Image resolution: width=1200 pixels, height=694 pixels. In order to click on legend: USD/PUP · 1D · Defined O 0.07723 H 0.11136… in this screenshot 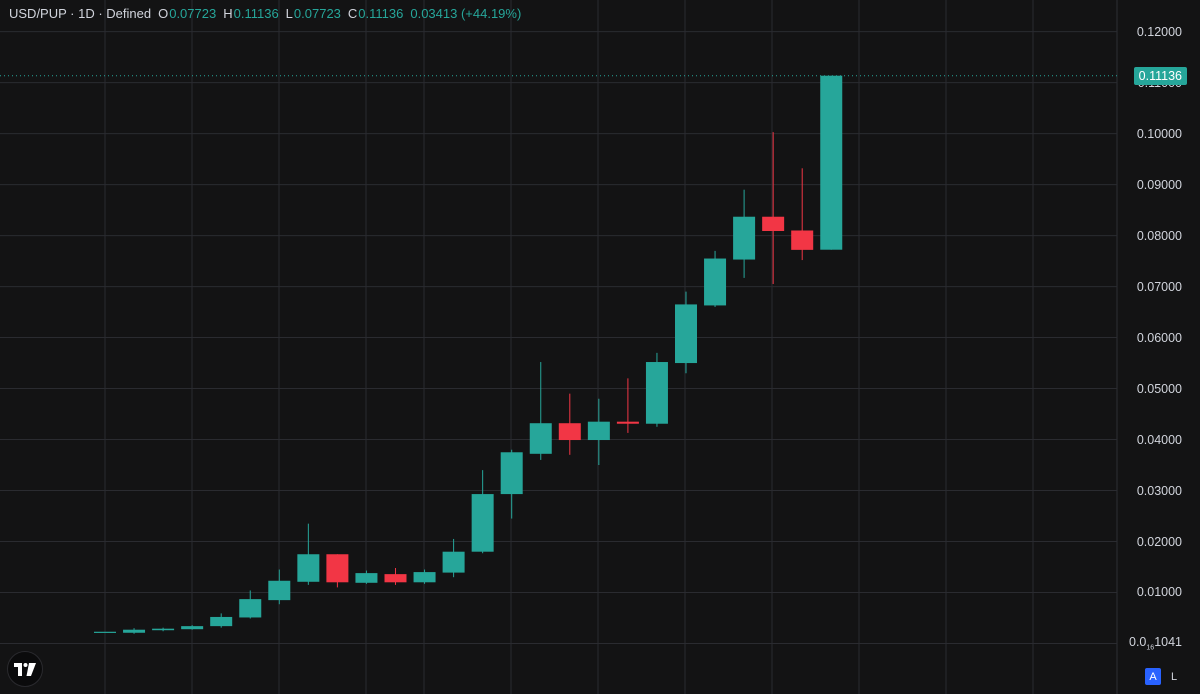, I will do `click(265, 13)`.